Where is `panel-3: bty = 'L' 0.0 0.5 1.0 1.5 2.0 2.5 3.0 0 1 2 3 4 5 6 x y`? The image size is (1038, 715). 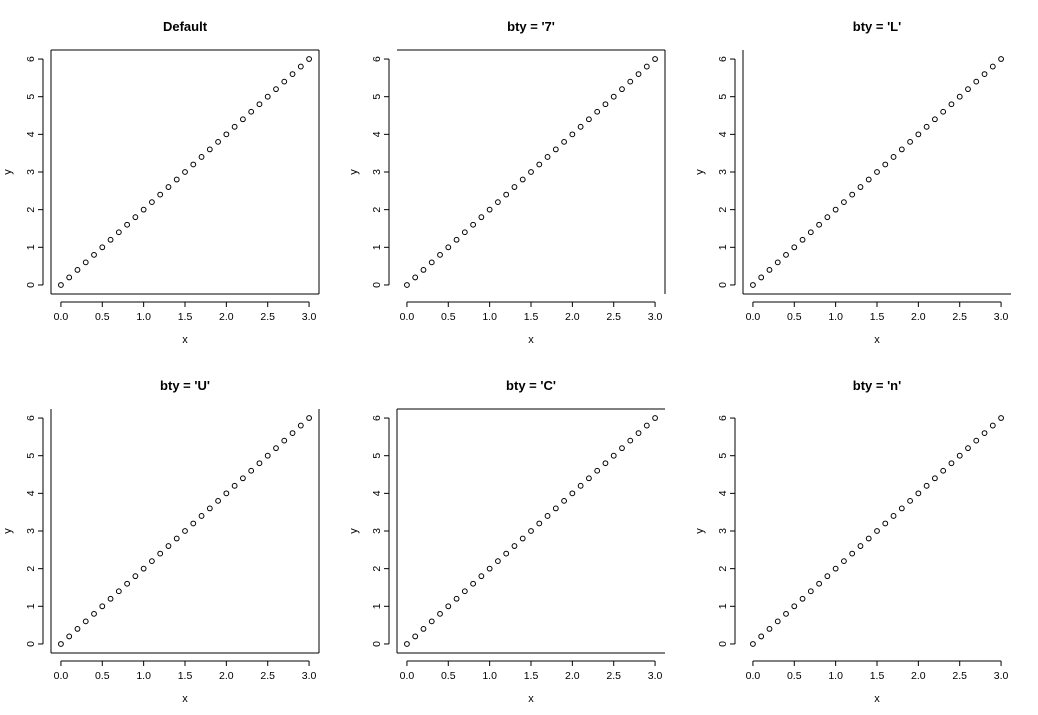 panel-3: bty = 'L' 0.0 0.5 1.0 1.5 2.0 2.5 3.0 0 1 2 3 4 5 6 x y is located at coordinates (852, 182).